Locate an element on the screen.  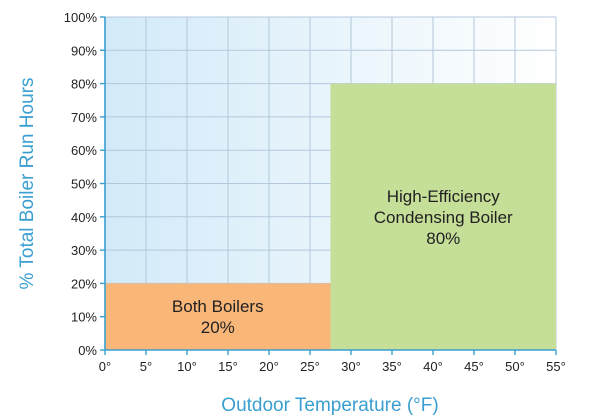
x-tick-label: 40° is located at coordinates (433, 366).